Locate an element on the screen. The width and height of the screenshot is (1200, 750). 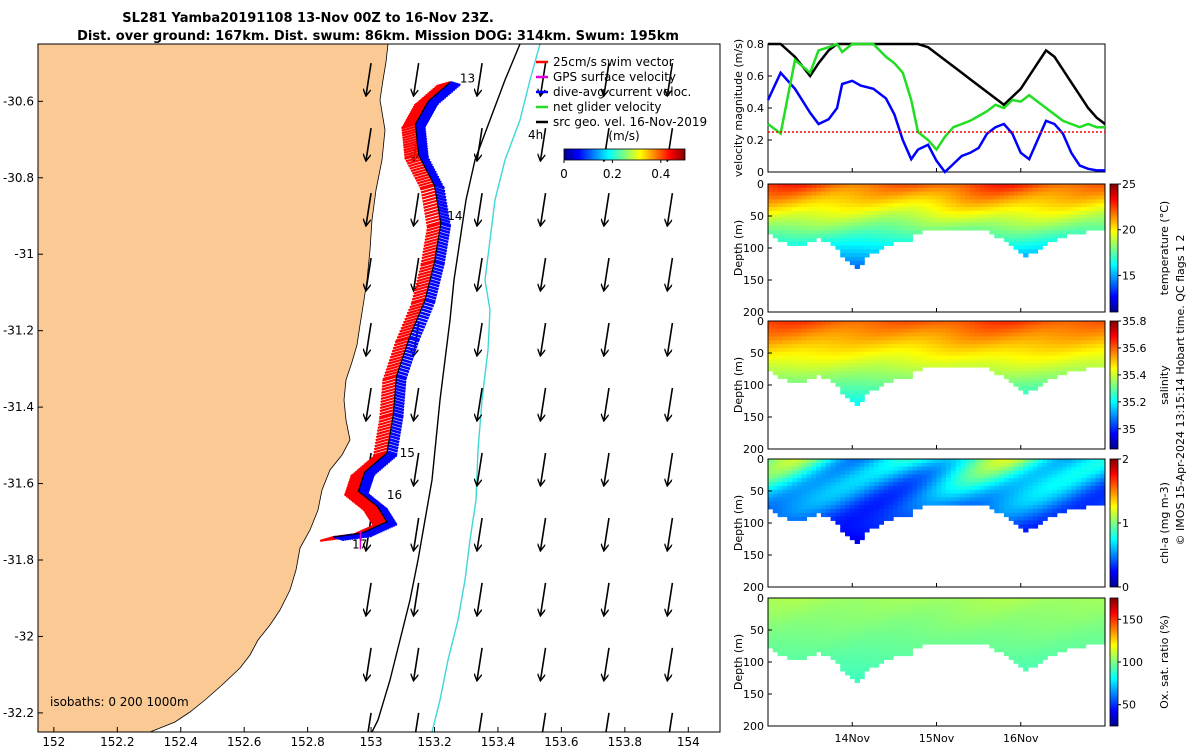
current-vector is located at coordinates (480, 403).